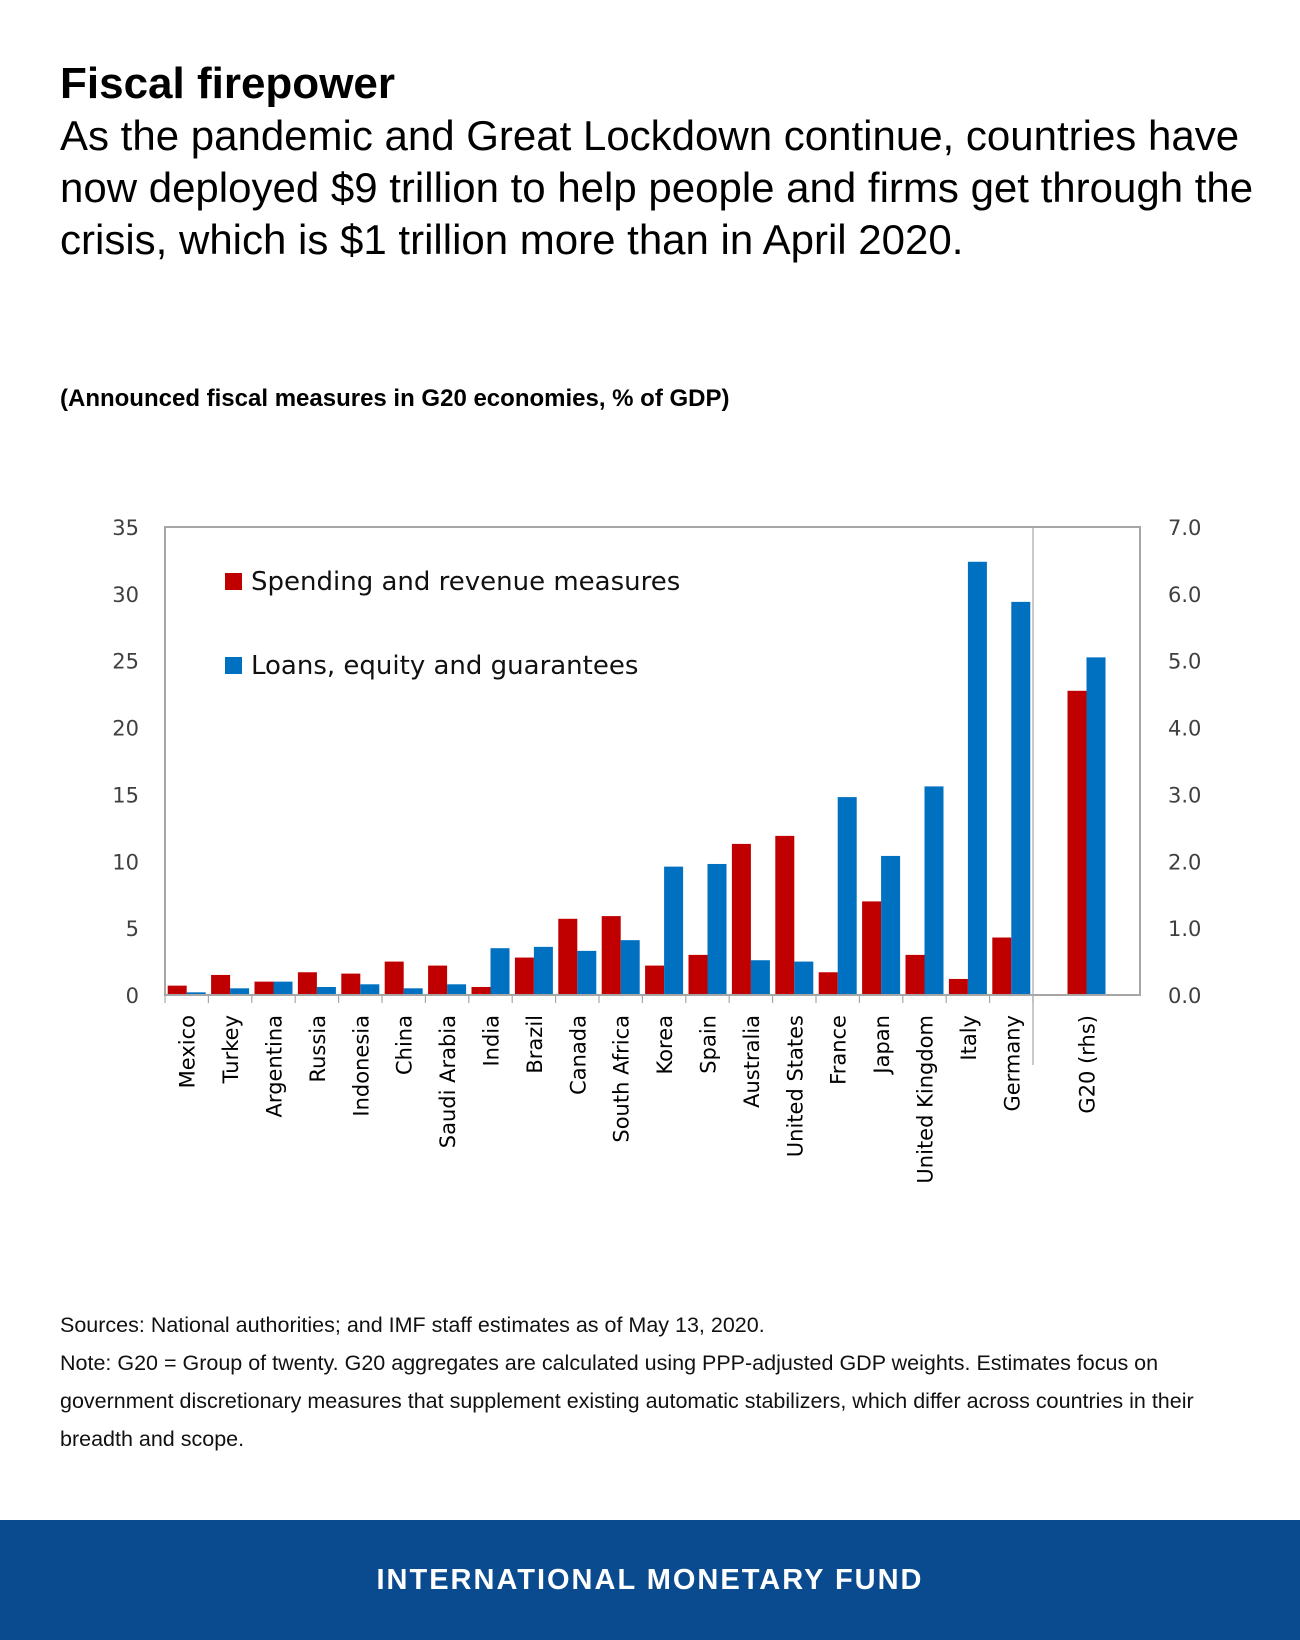 This screenshot has width=1300, height=1640. Describe the element at coordinates (188, 1051) in the screenshot. I see `category-label: Mexico` at that location.